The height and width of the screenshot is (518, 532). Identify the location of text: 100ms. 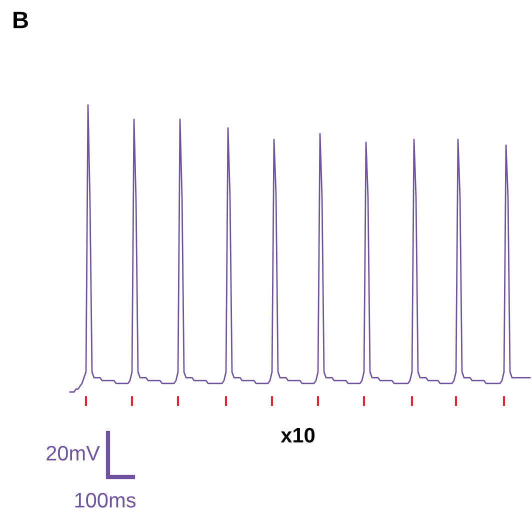
(105, 500).